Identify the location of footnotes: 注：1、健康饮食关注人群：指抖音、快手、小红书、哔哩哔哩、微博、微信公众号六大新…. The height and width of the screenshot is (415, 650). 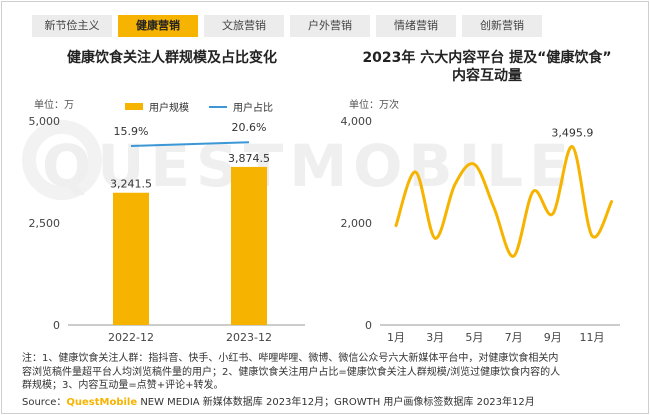
(327, 372).